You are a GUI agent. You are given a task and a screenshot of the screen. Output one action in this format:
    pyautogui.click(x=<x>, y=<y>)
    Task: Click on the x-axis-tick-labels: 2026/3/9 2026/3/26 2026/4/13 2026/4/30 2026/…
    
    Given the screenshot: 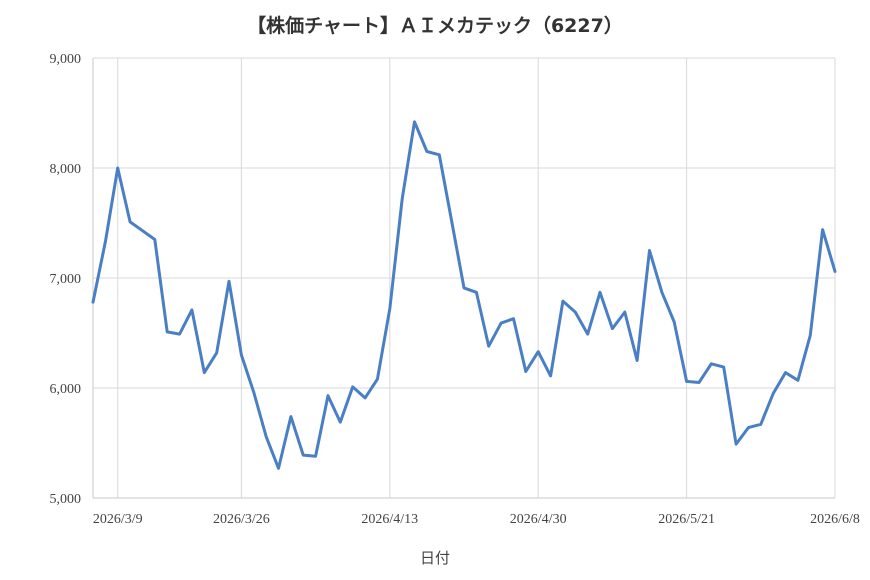 What is the action you would take?
    pyautogui.click(x=476, y=519)
    